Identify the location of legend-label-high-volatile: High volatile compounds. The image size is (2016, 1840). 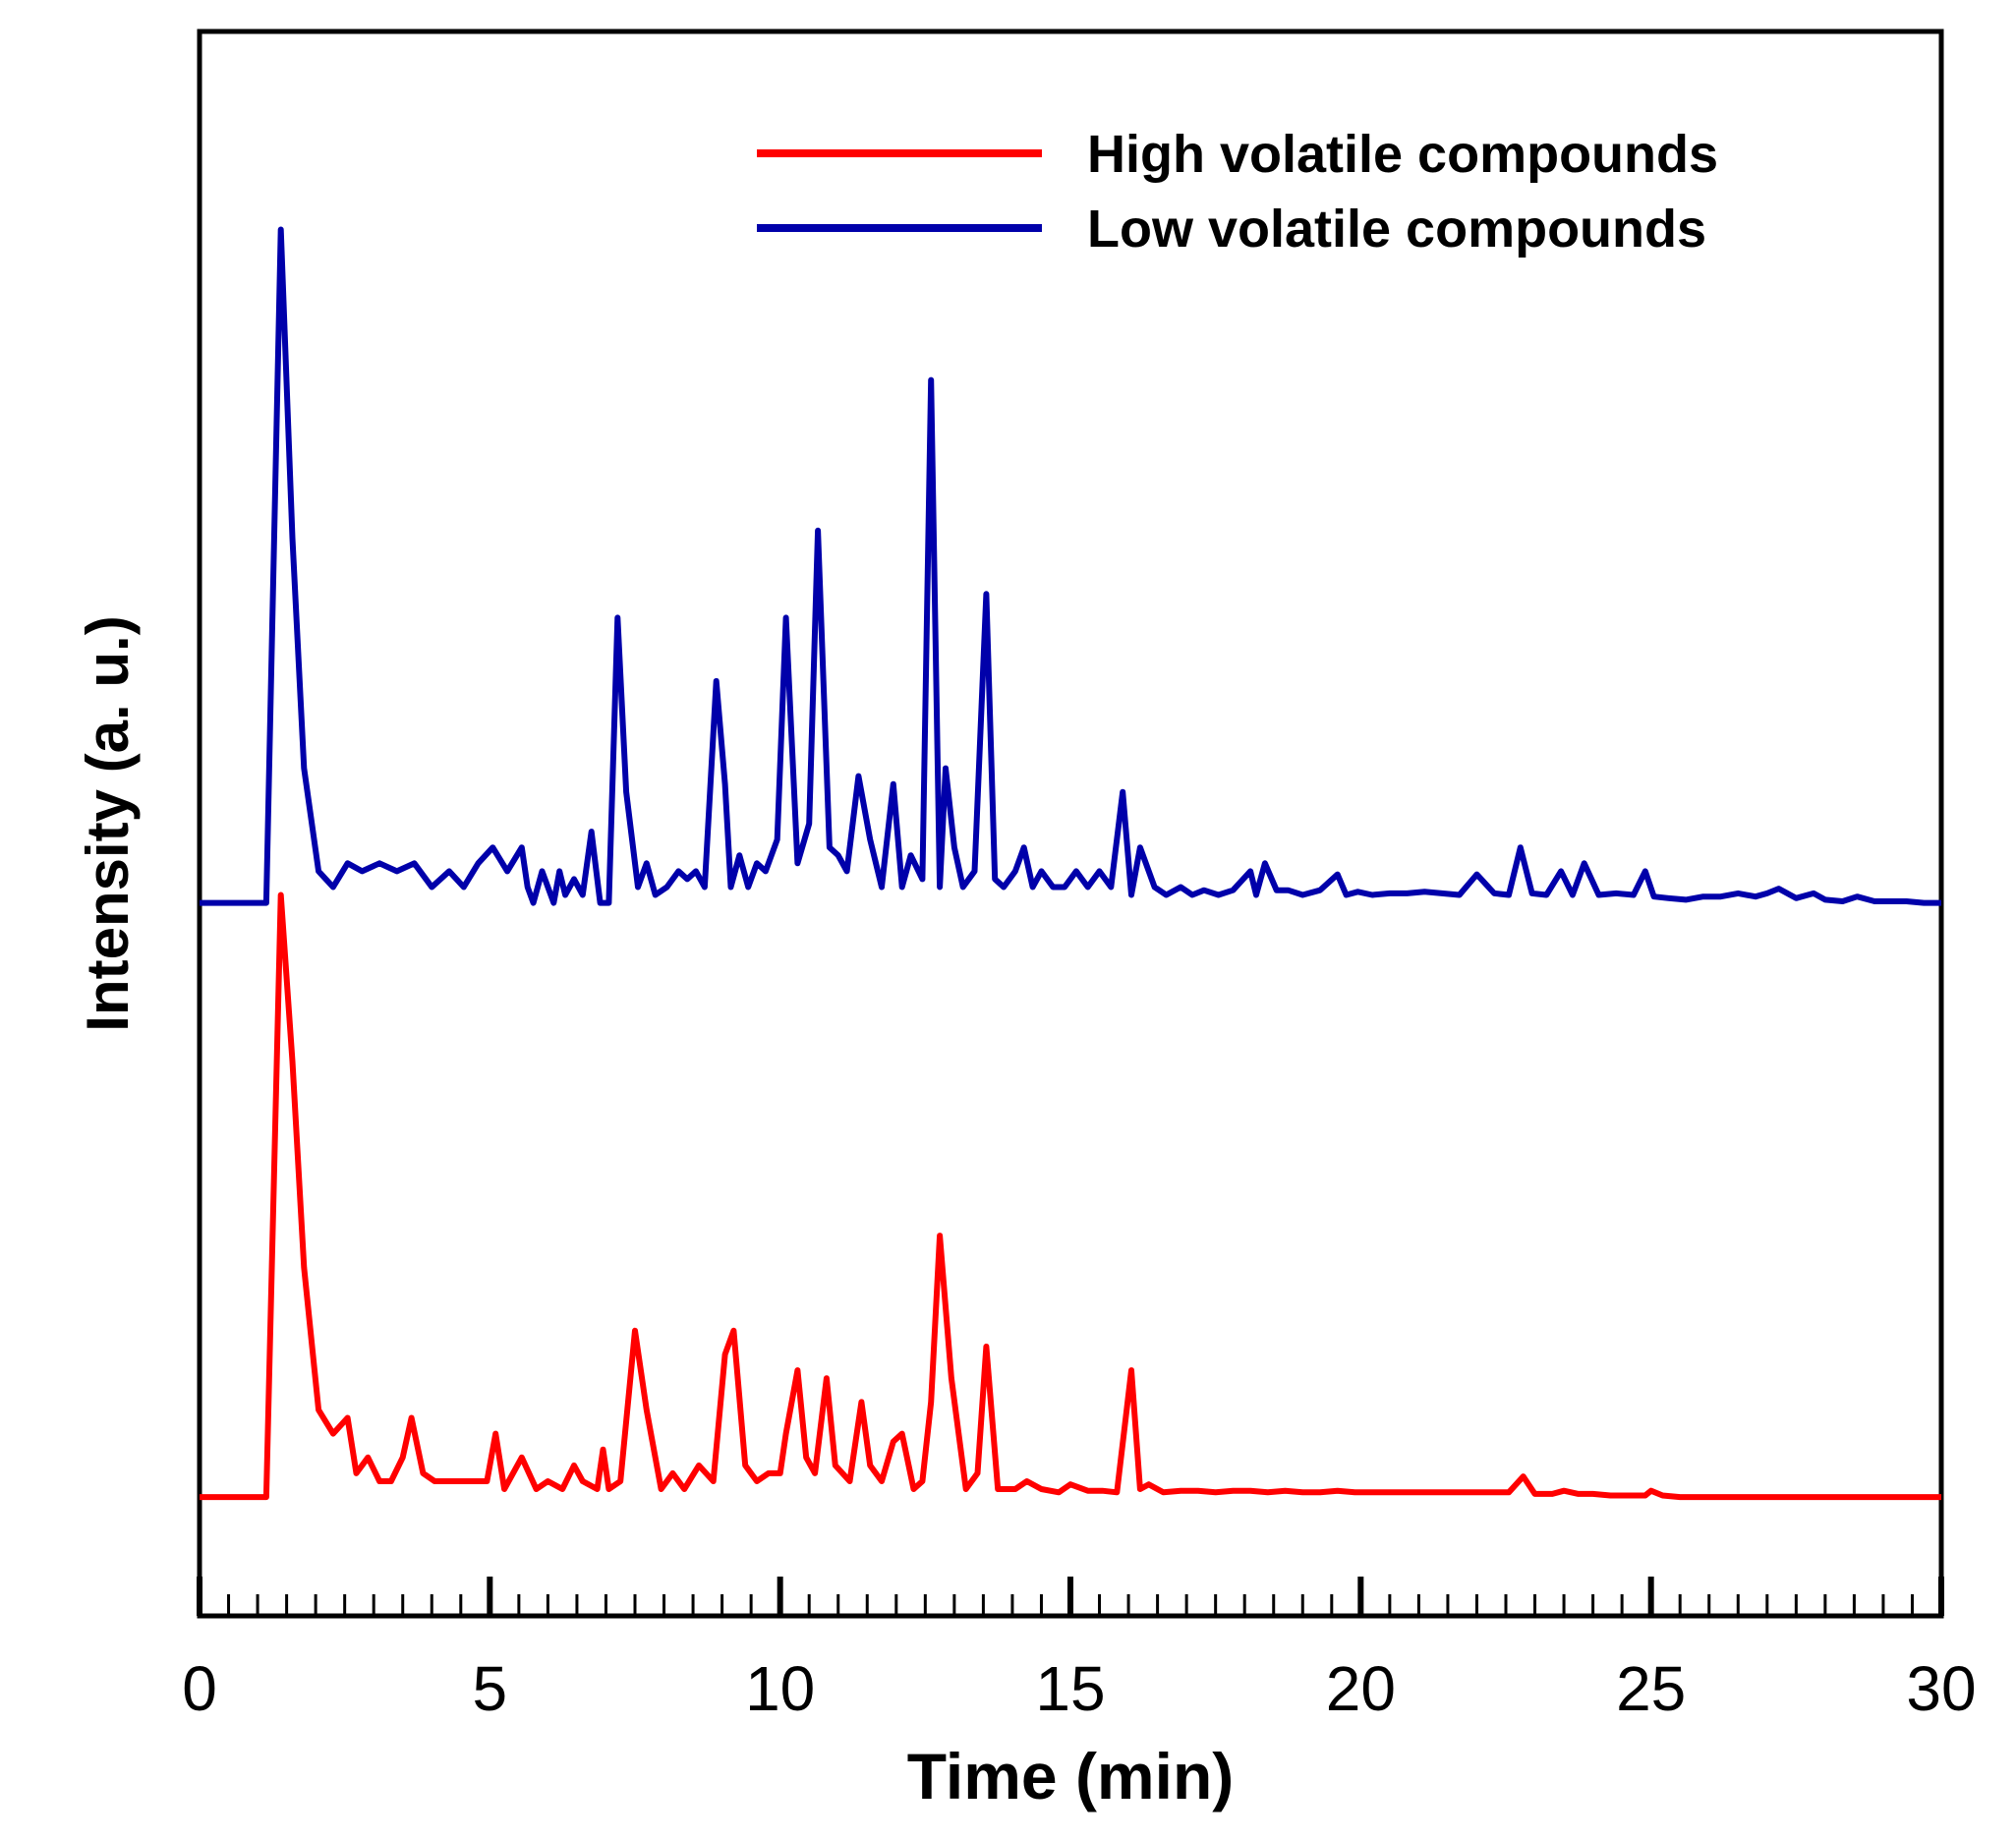
(1402, 154).